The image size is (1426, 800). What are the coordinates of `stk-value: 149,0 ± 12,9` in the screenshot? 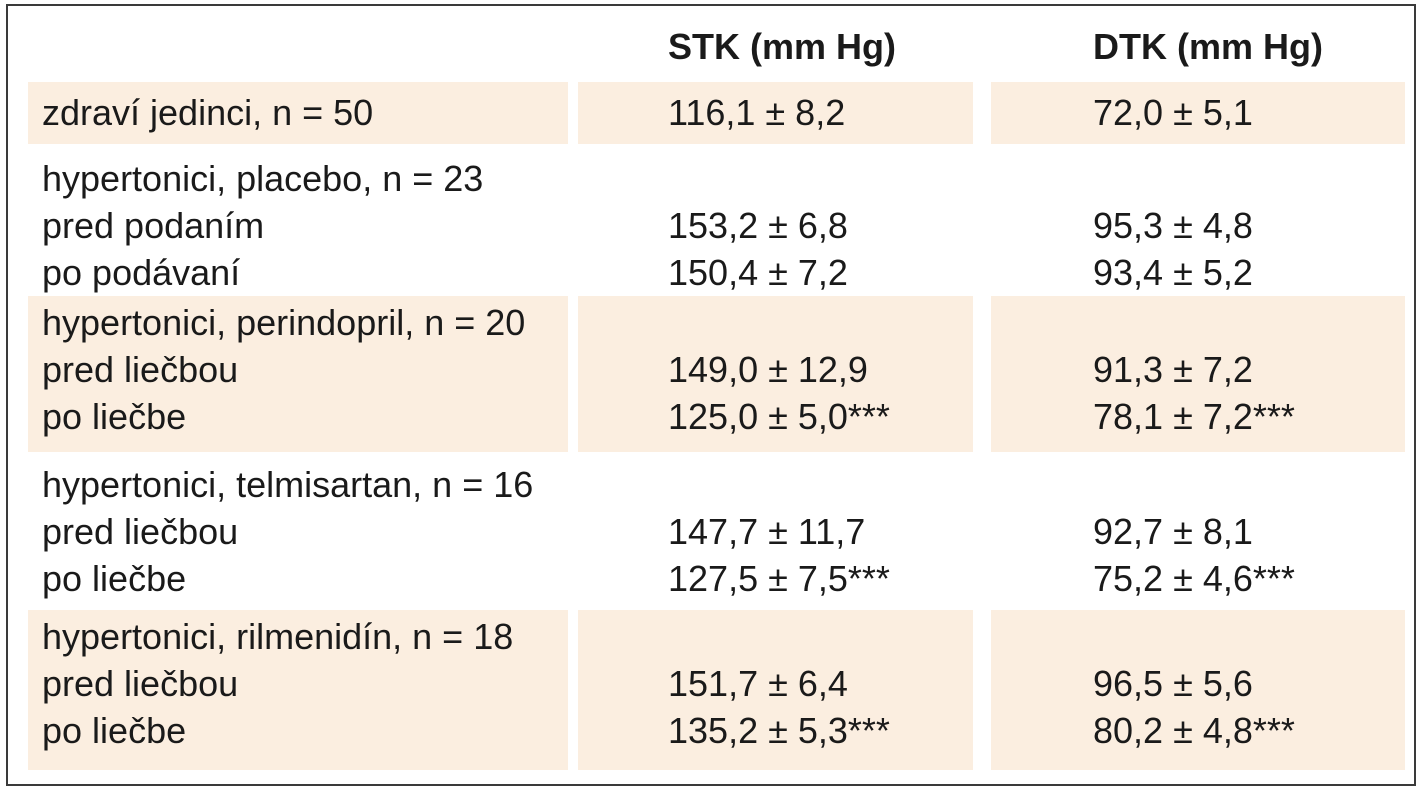 It's located at (768, 369).